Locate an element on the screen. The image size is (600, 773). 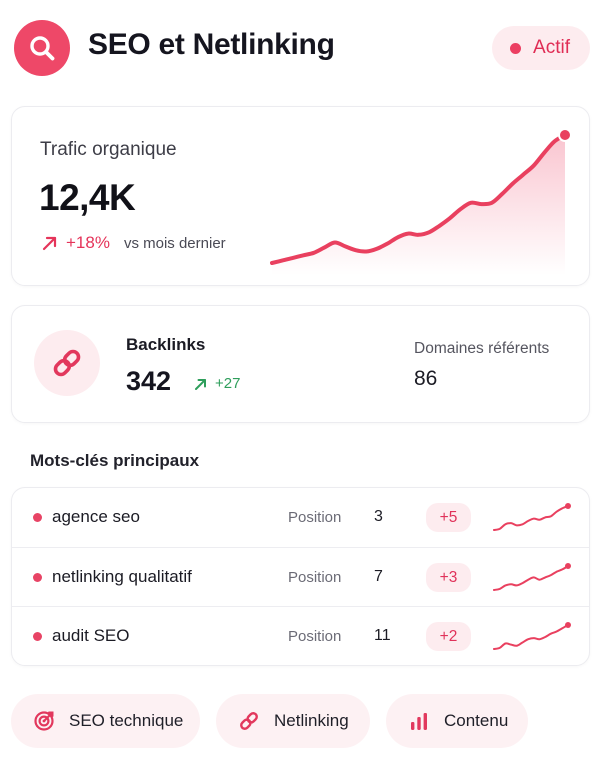
referring-domains-label: Domaines référents is located at coordinates (482, 348).